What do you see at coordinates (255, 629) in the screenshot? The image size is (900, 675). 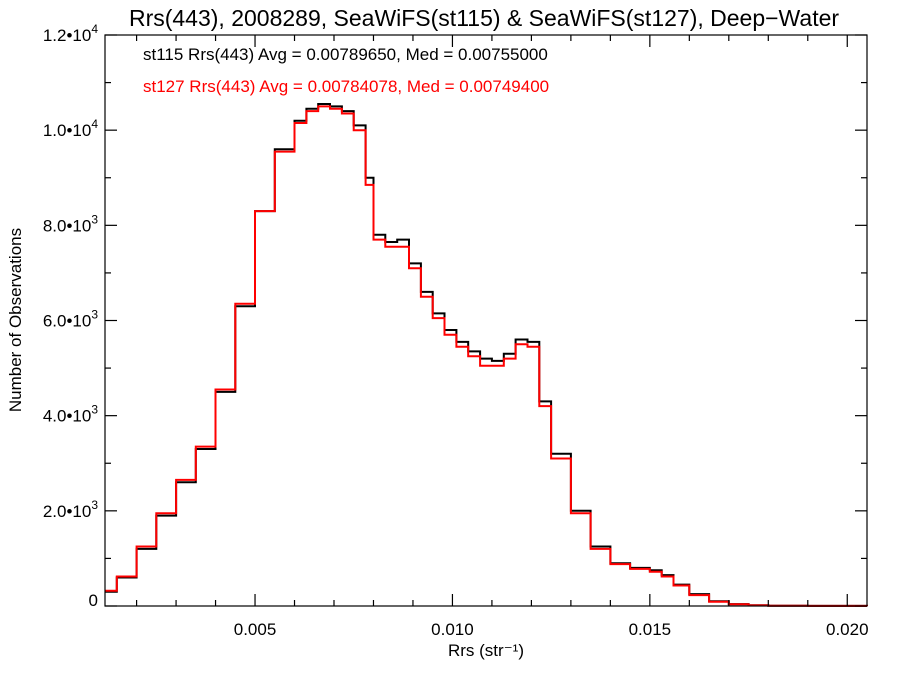 I see `x-tick-label: 0.005` at bounding box center [255, 629].